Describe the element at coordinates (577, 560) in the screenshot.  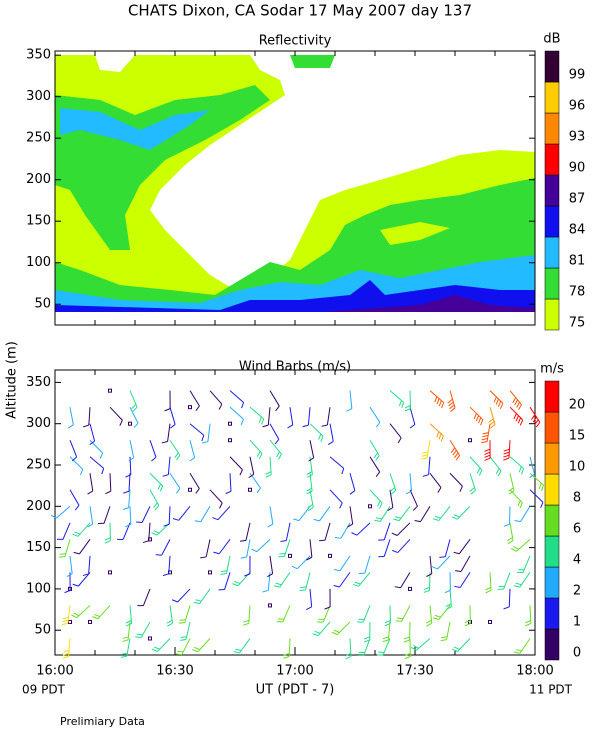
I see `colorbar-tick-label: 4` at that location.